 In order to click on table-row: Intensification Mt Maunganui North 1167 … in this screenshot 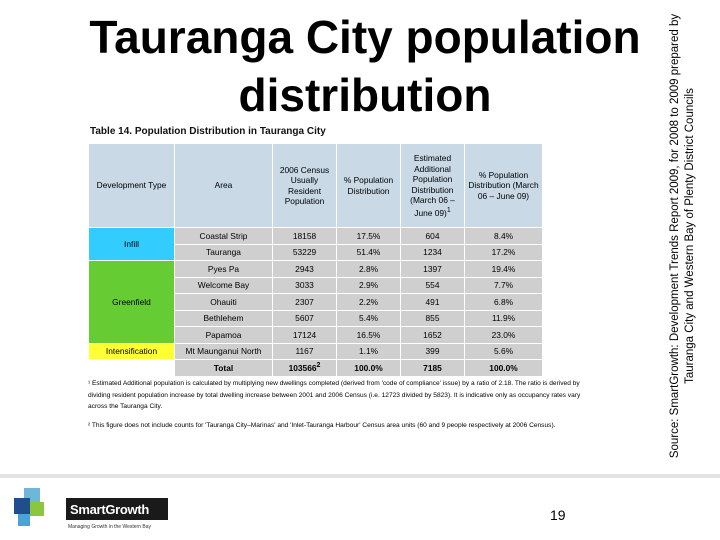, I will do `click(315, 351)`.